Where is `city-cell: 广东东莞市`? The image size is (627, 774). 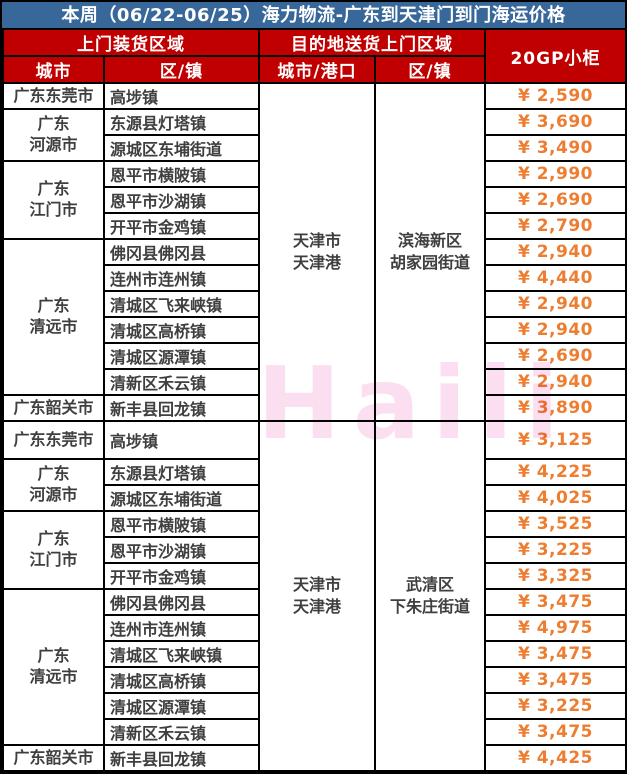 city-cell: 广东东莞市 is located at coordinates (53, 440).